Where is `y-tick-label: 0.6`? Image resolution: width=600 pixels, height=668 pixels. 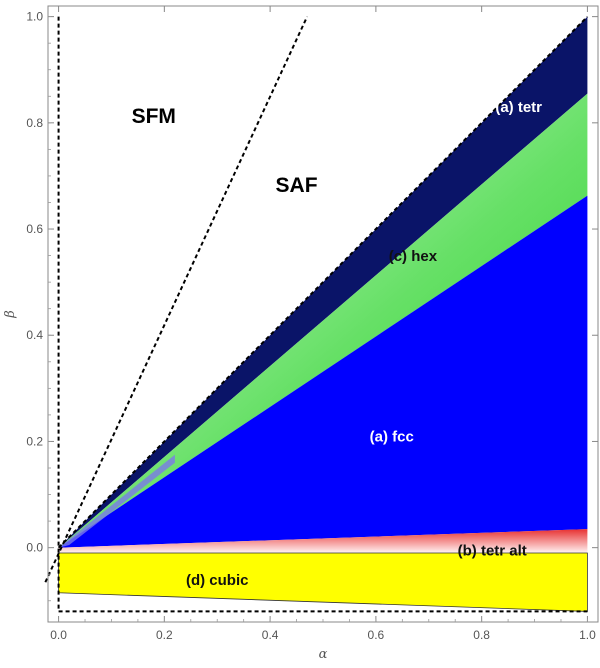
y-tick-label: 0.6 is located at coordinates (34, 229).